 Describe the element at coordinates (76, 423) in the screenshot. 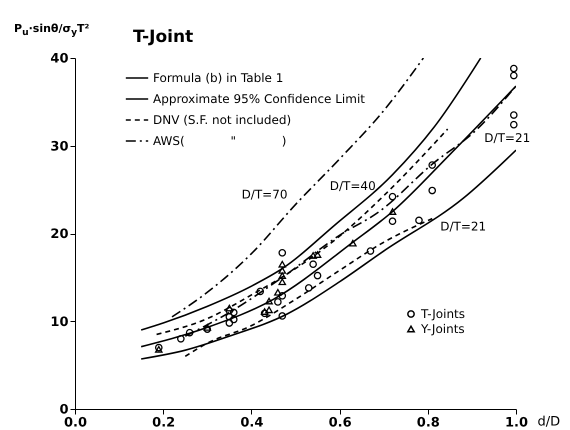

I see `x-tick-label: 0.0` at that location.